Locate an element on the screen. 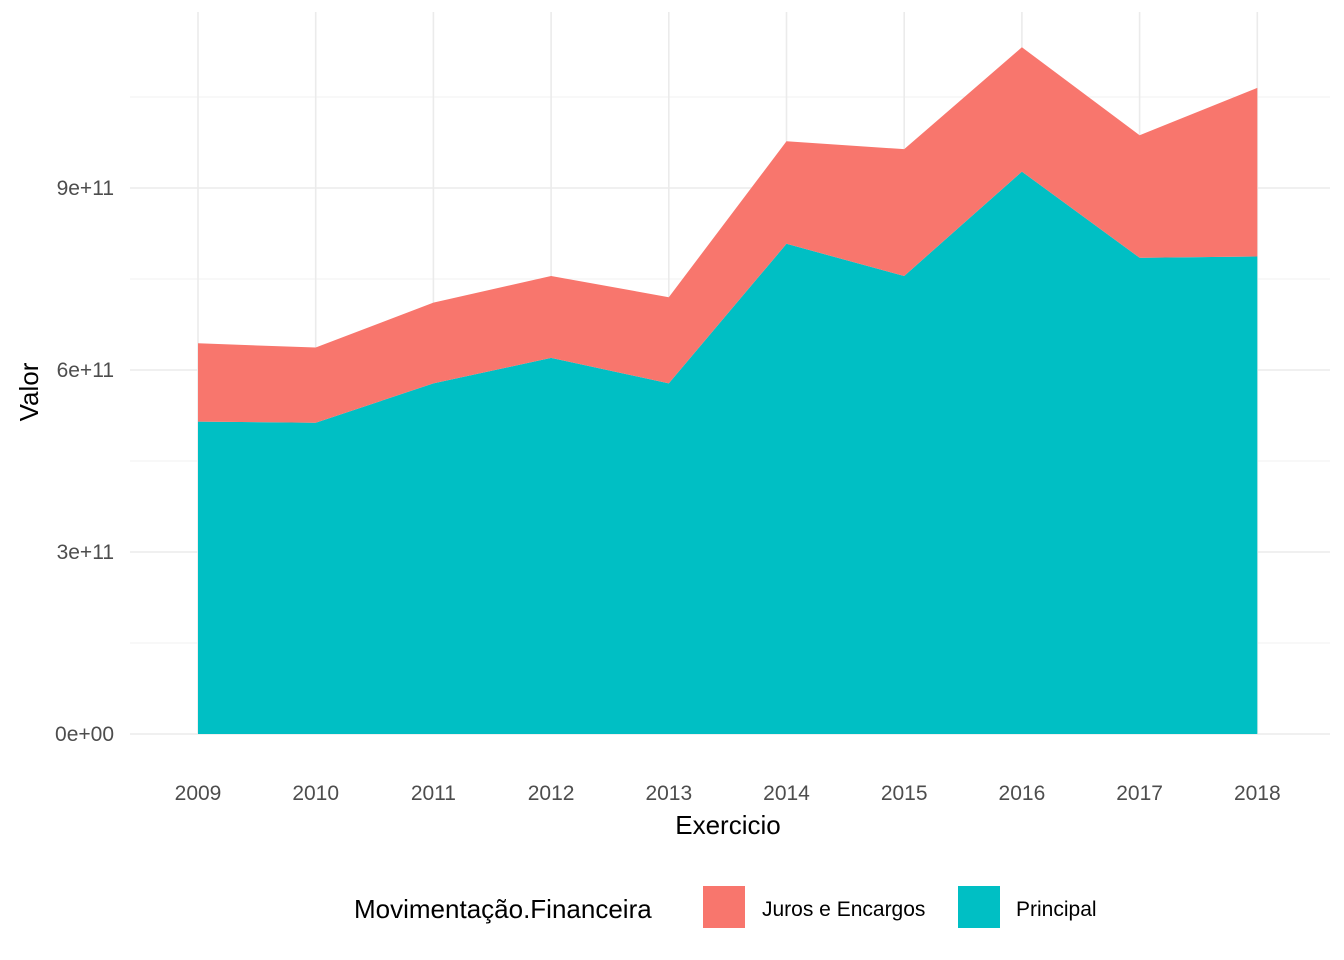 Image resolution: width=1344 pixels, height=960 pixels. x-tick-label-2009: 2009 is located at coordinates (198, 793).